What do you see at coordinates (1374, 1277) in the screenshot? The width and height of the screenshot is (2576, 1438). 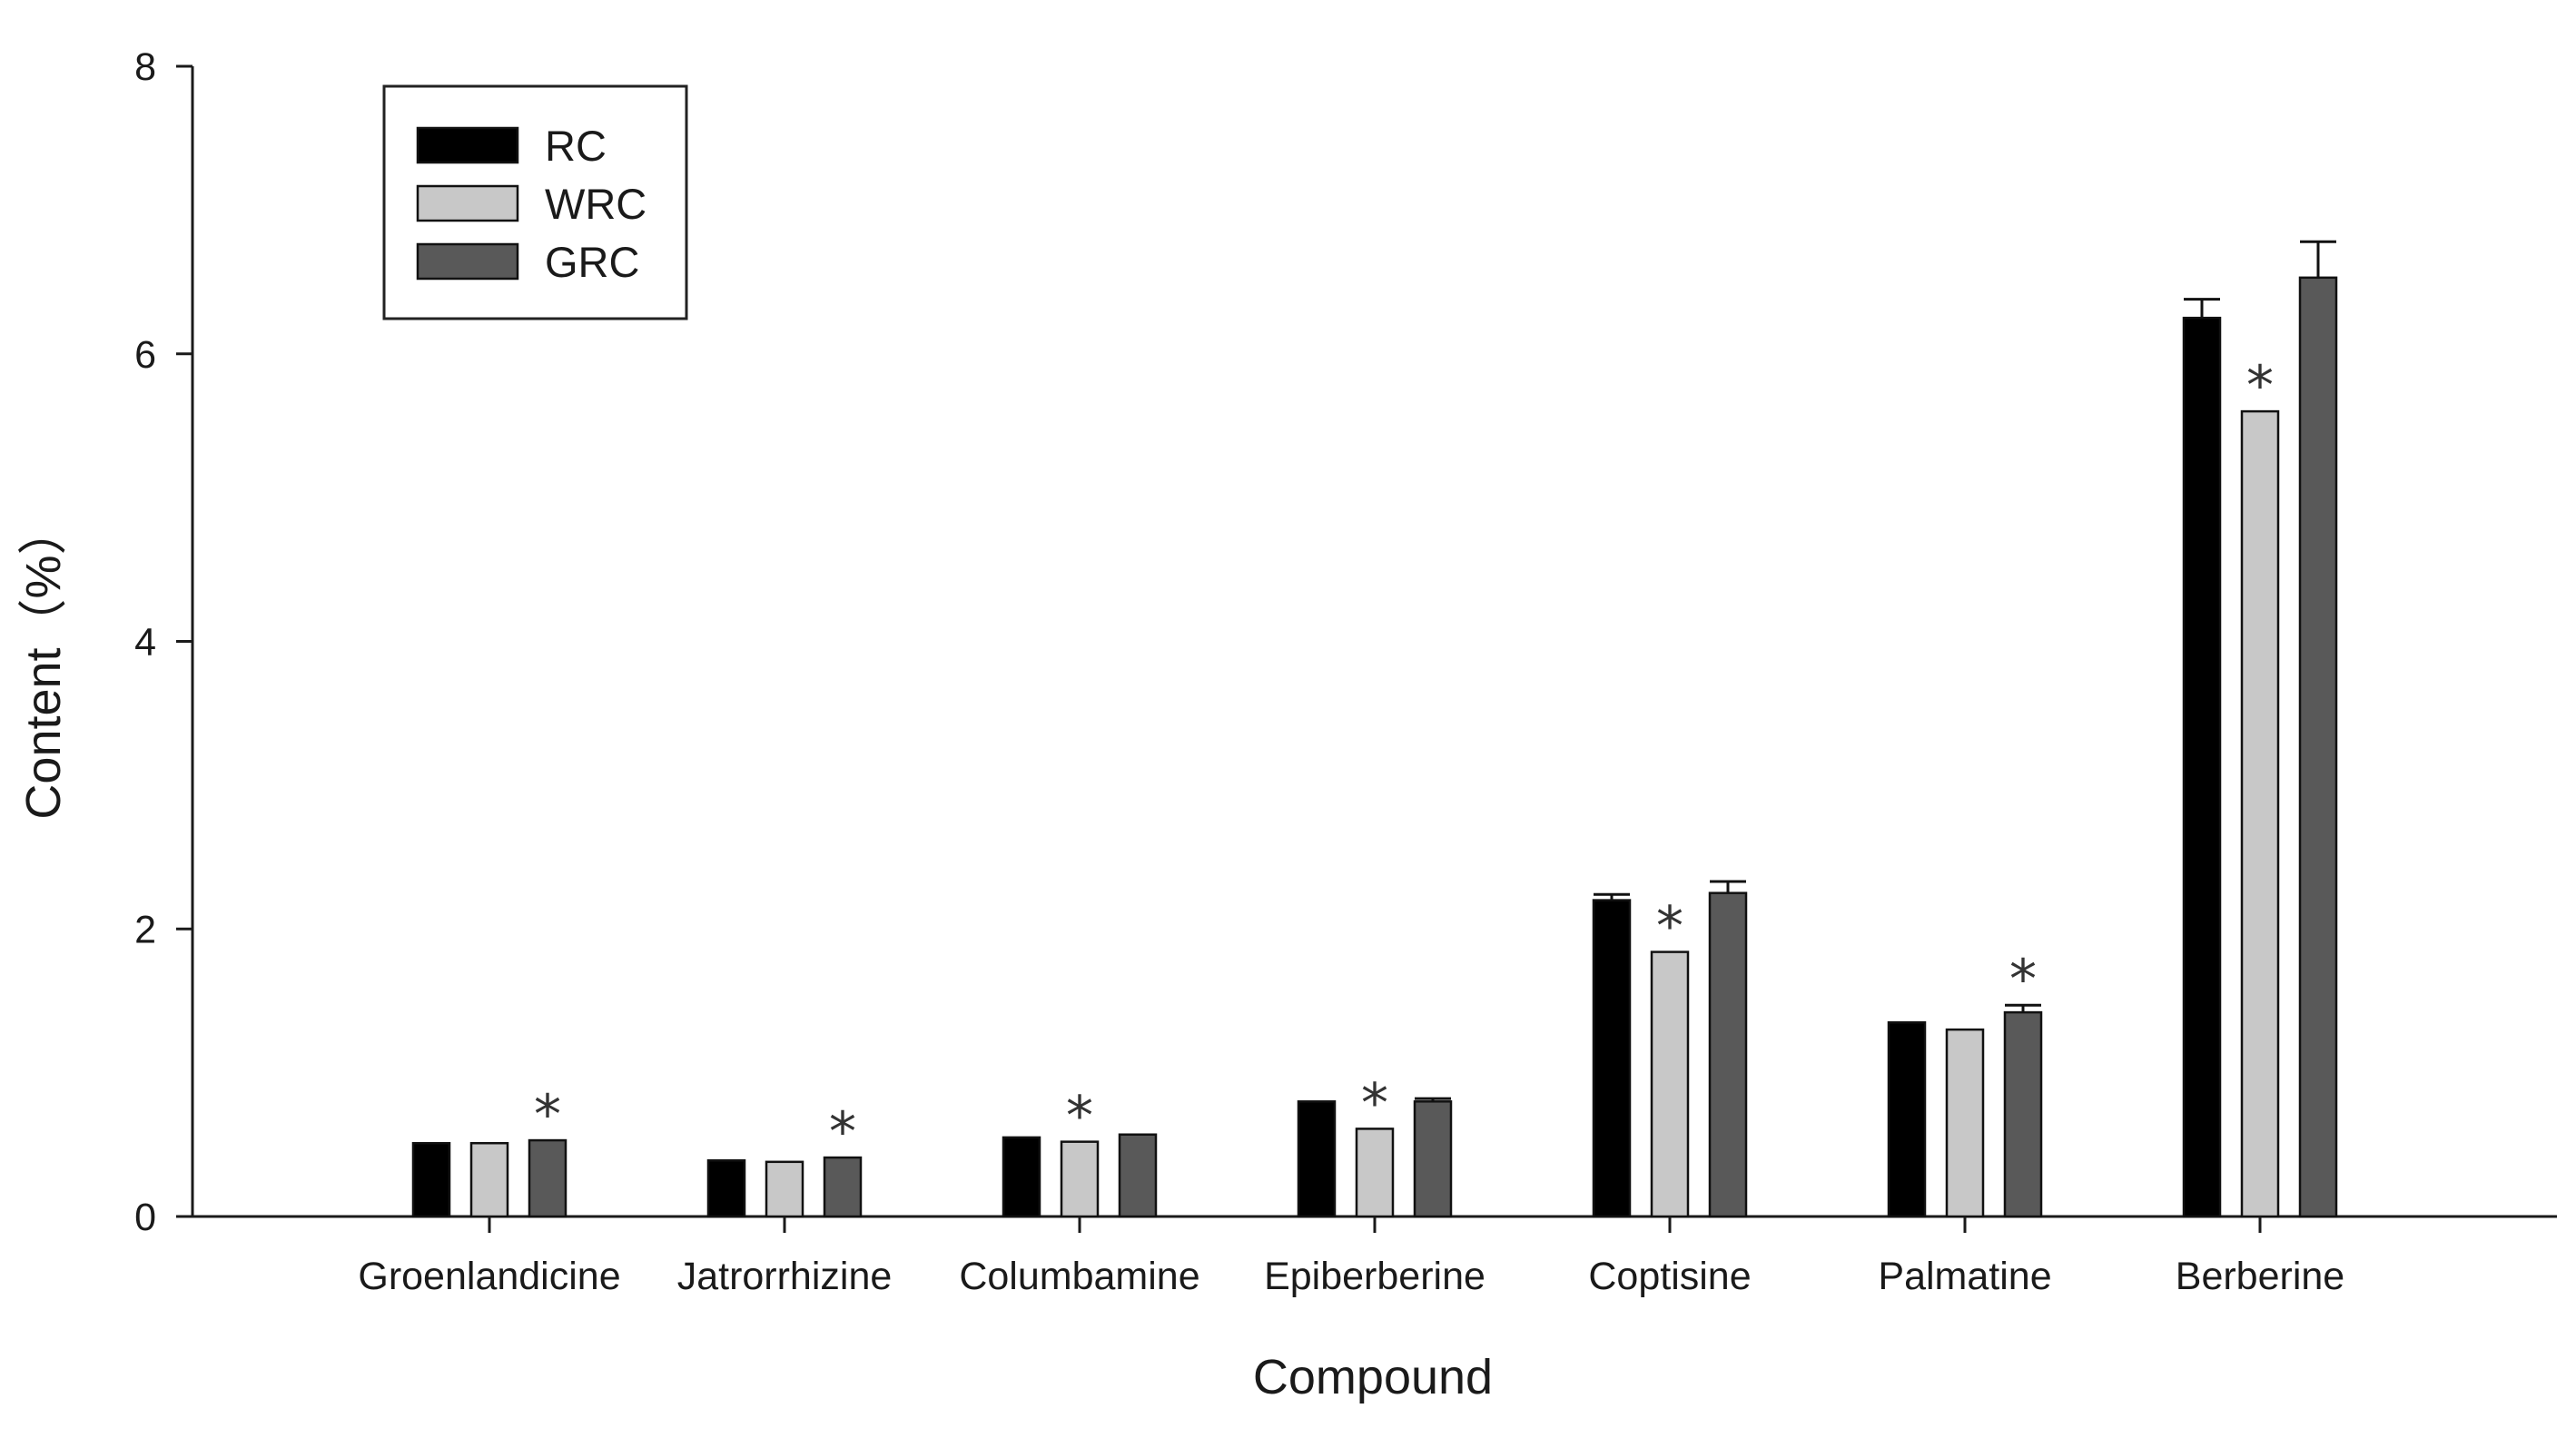 I see `x-tick-label: Epiberberine` at bounding box center [1374, 1277].